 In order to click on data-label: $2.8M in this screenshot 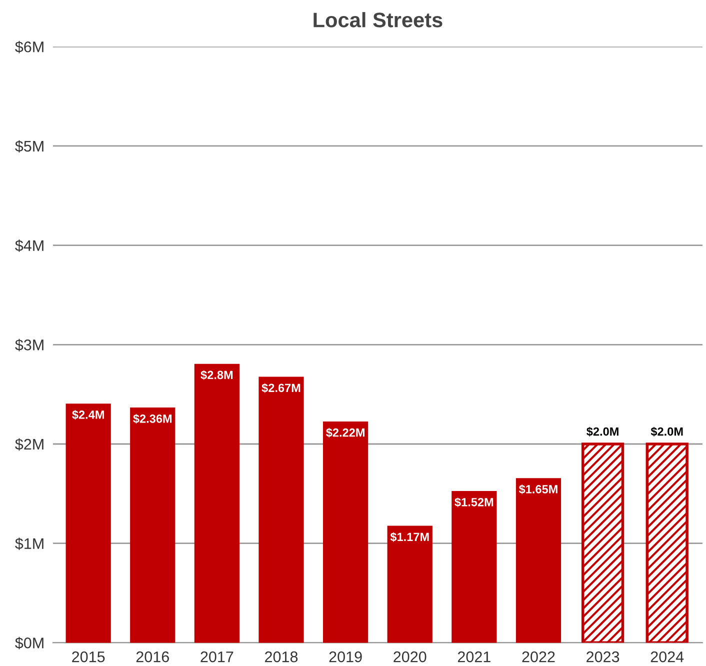, I will do `click(216, 375)`.